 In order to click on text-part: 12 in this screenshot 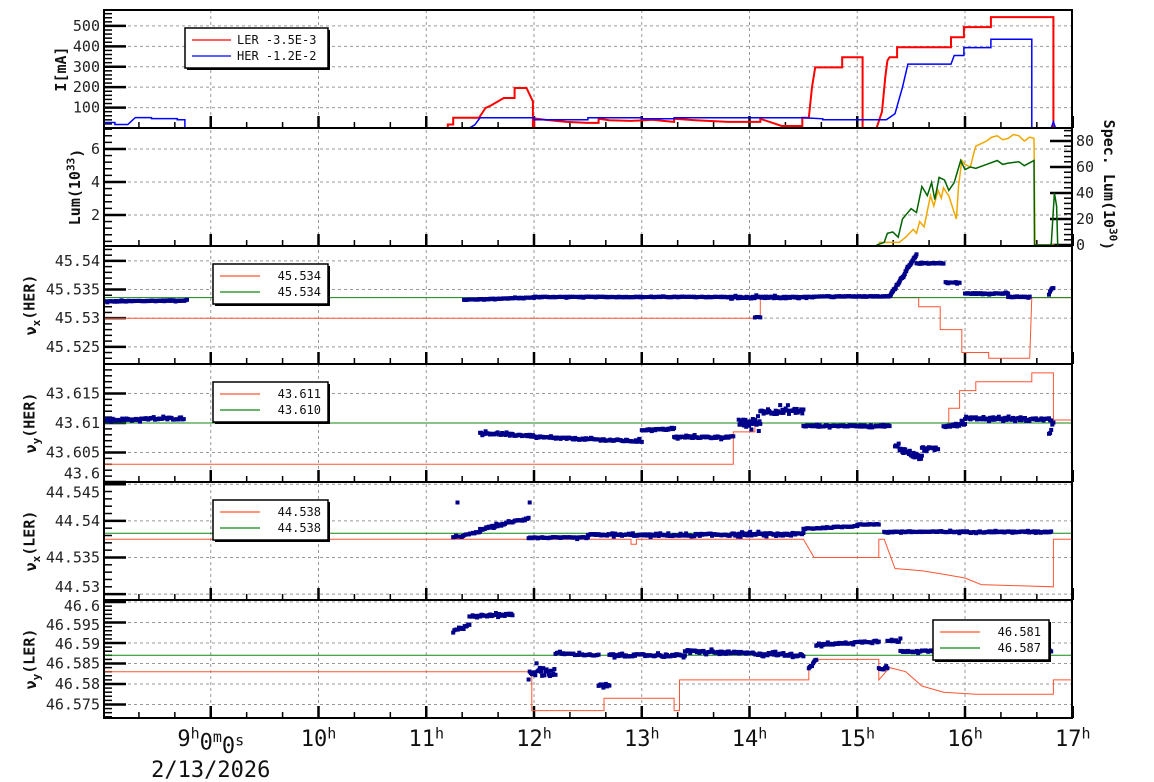, I will do `click(529, 739)`.